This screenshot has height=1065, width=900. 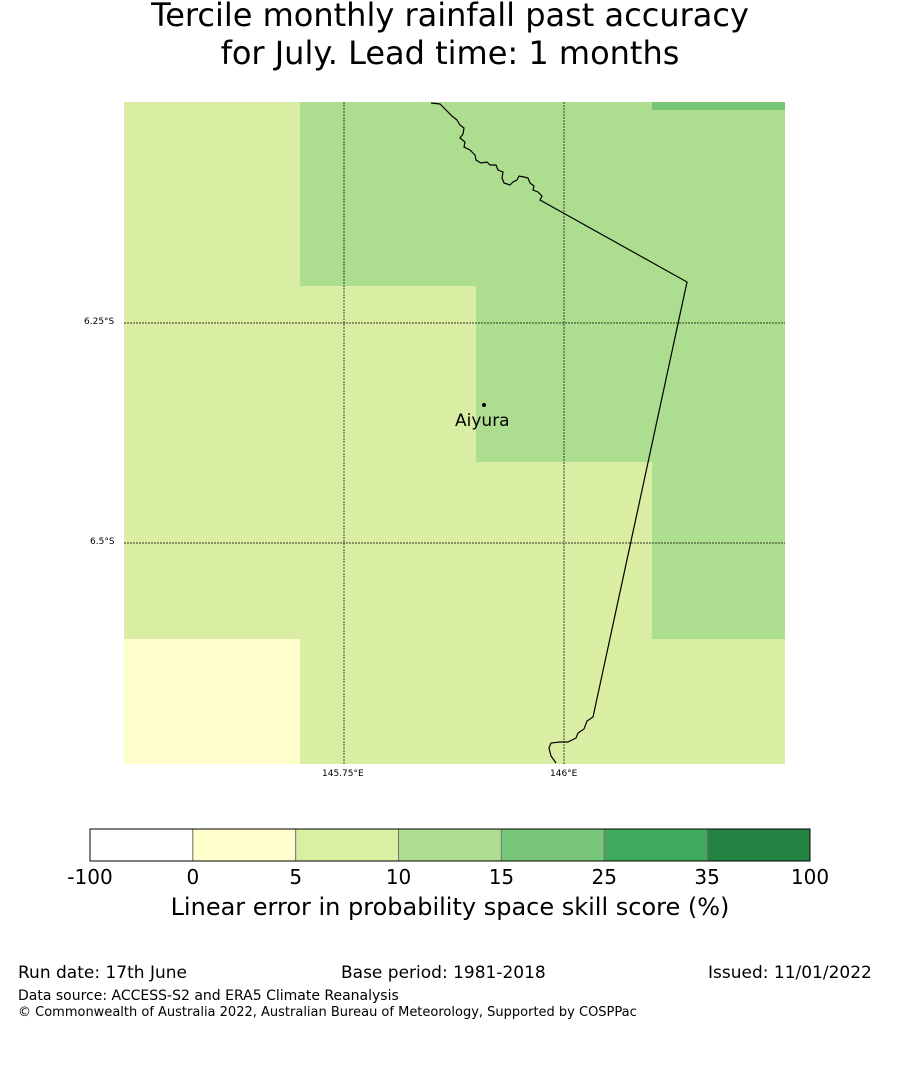 I want to click on colorbar-frame, so click(x=450, y=845).